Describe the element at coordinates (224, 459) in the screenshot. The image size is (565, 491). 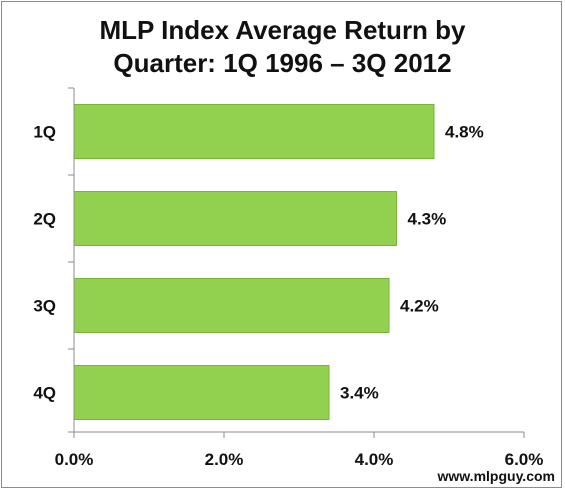
I see `x-tick-label: 2.0%` at that location.